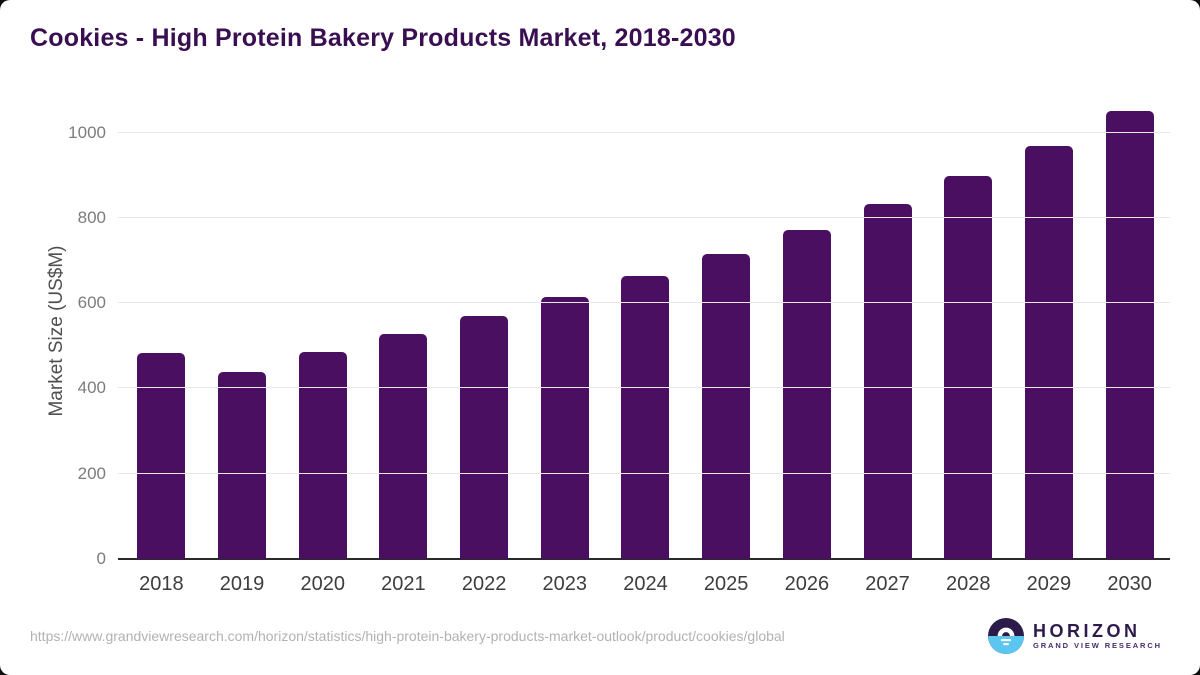 The height and width of the screenshot is (675, 1200). I want to click on horizon-logo: HORIZON GRAND VIEW RESEARCH, so click(1074, 636).